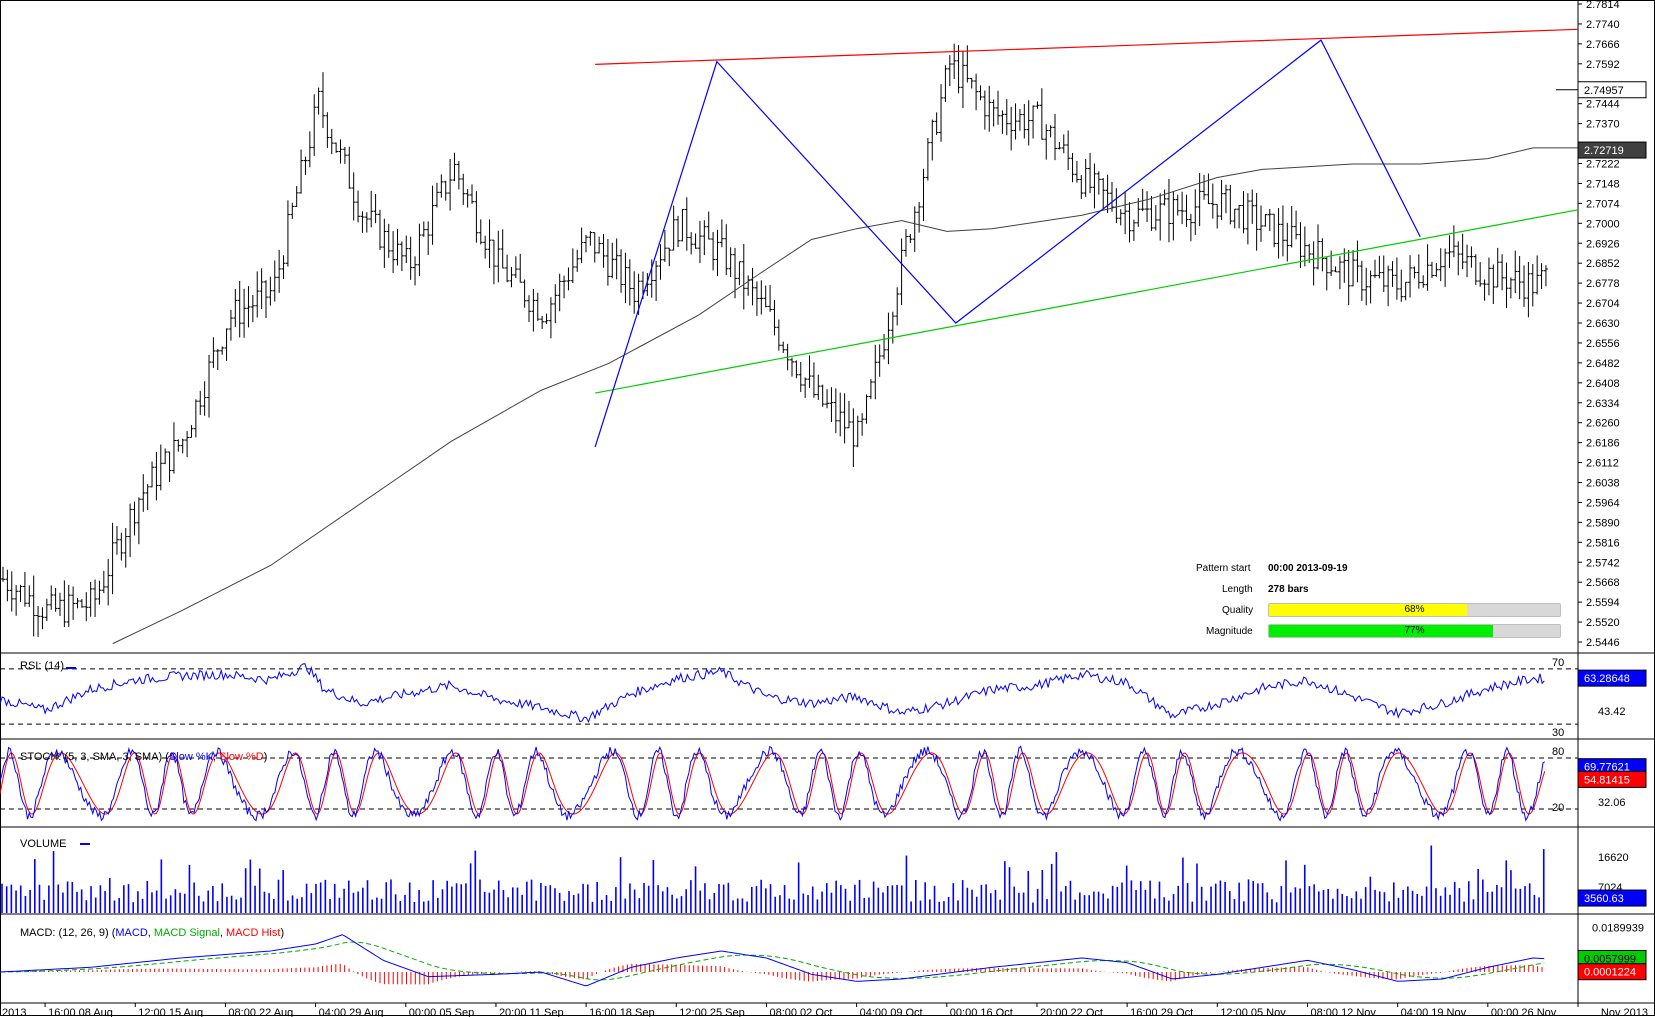  What do you see at coordinates (1603, 45) in the screenshot?
I see `price-tick-label: 2.7666` at bounding box center [1603, 45].